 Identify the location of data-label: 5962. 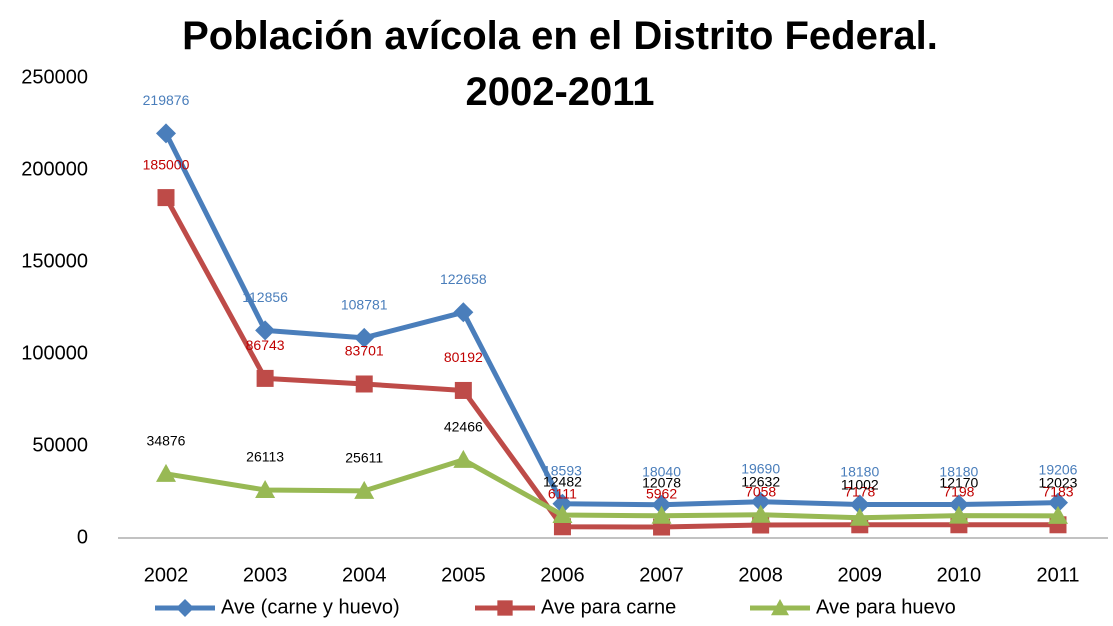
(661, 494).